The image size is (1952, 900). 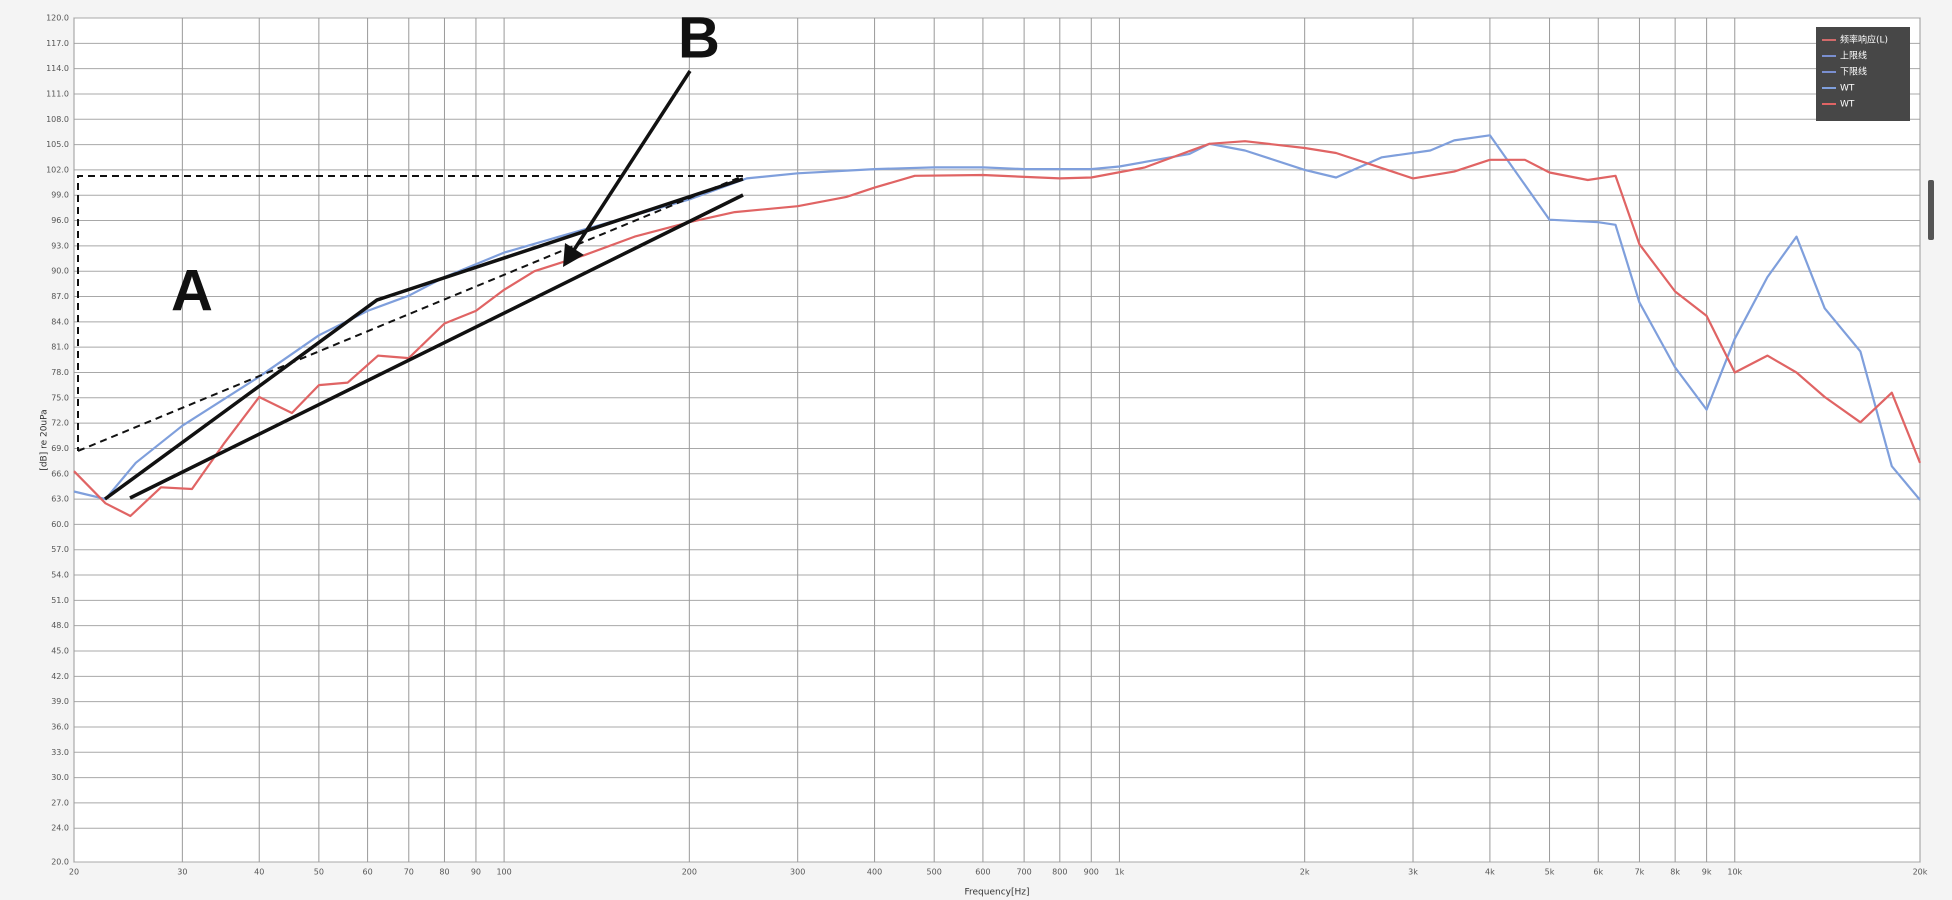 What do you see at coordinates (1853, 72) in the screenshot?
I see `legend-label: 下限线` at bounding box center [1853, 72].